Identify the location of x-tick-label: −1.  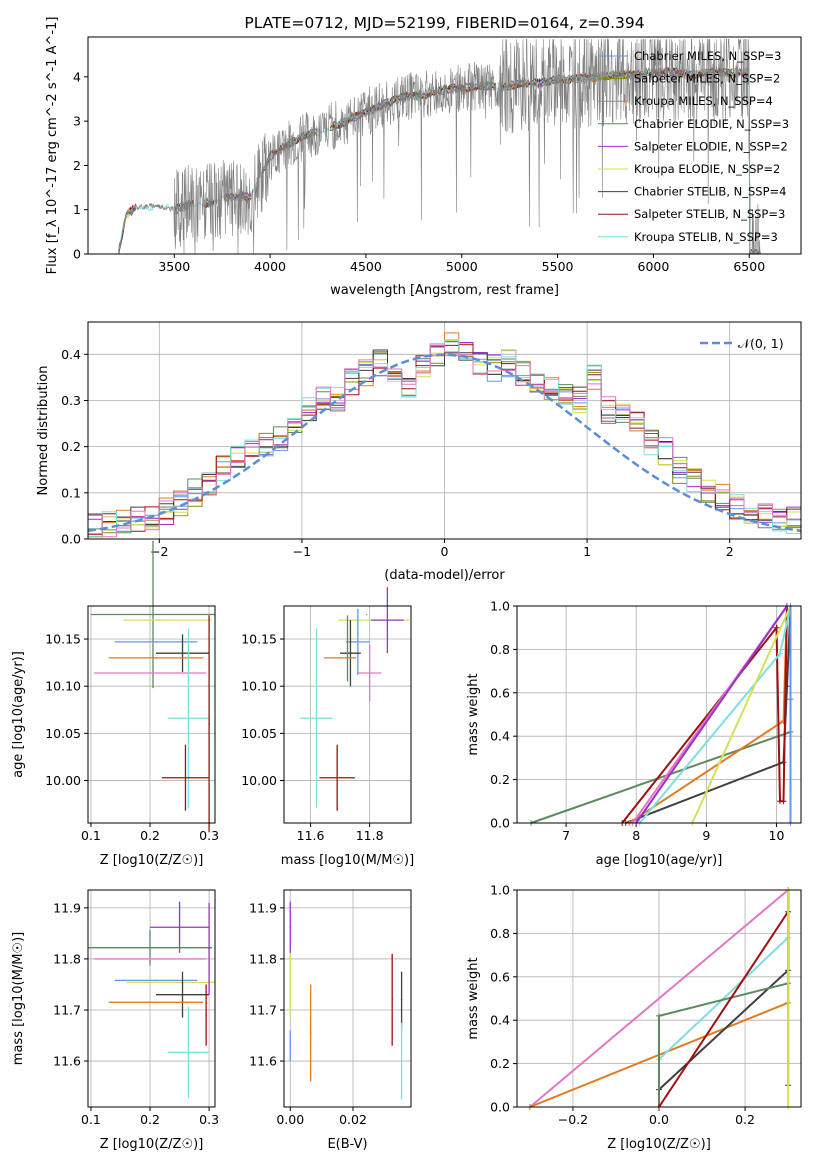
(302, 551).